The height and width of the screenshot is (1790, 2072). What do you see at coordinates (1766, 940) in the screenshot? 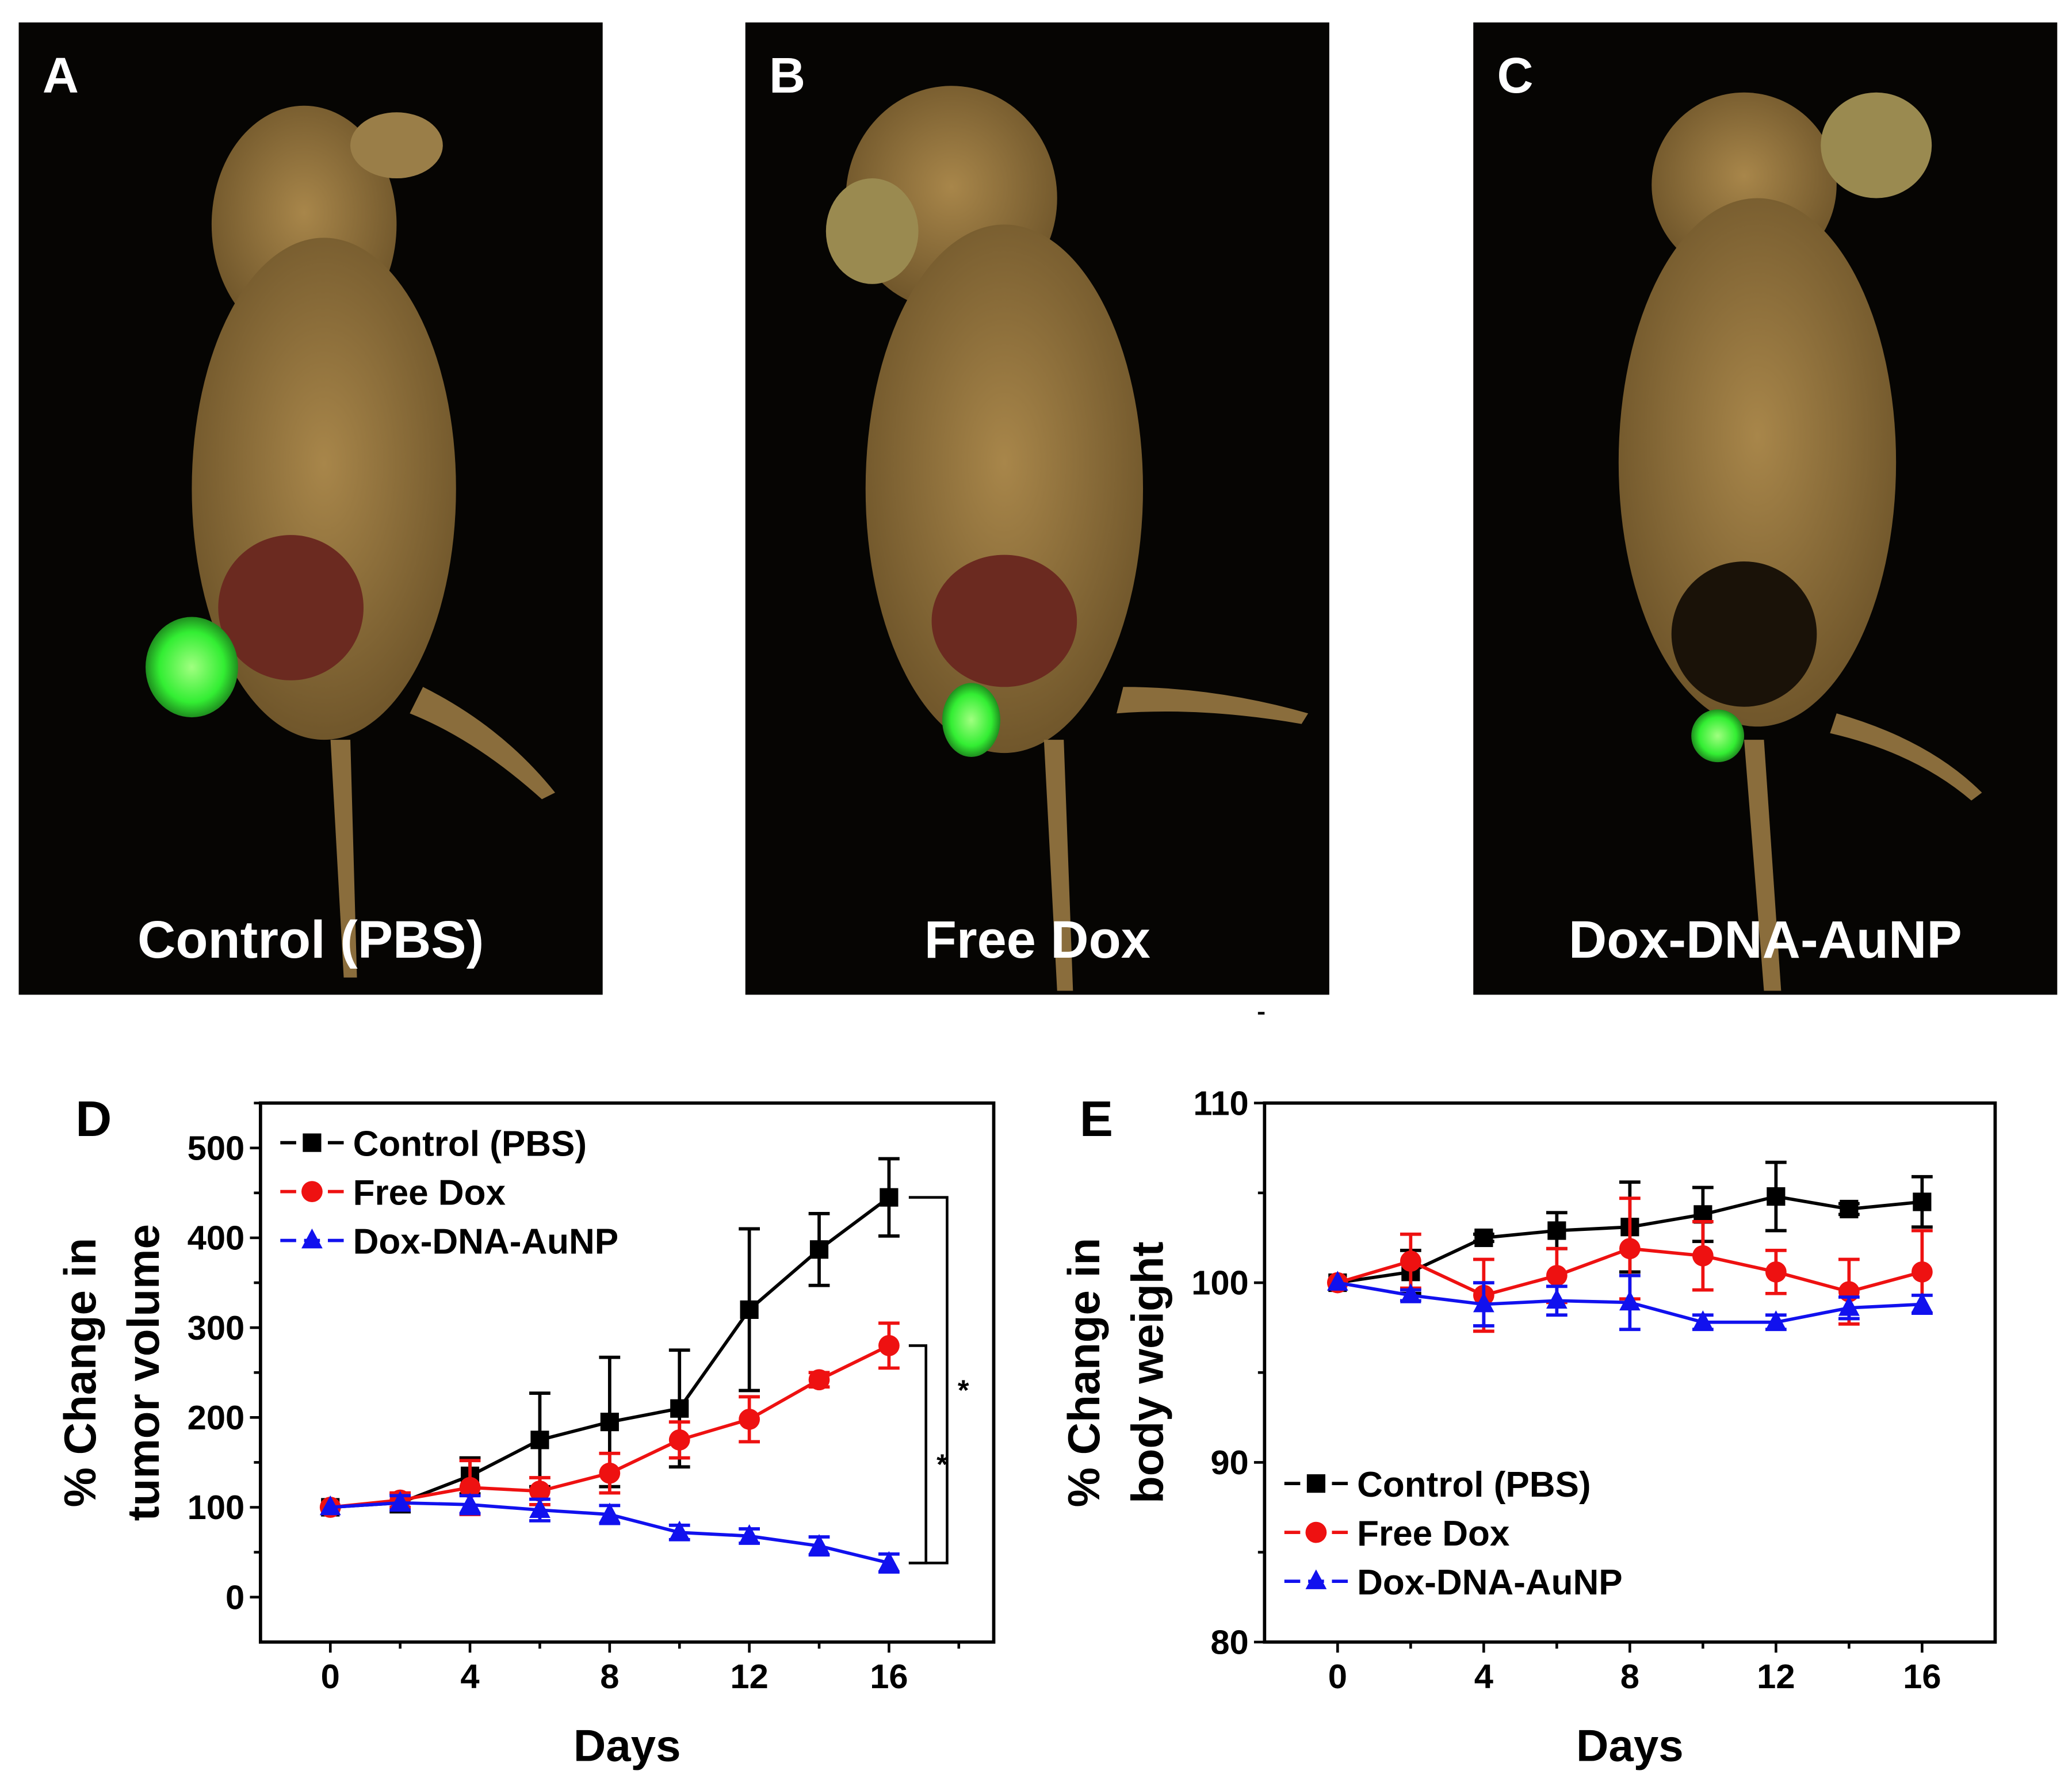
I see `panel-caption: Dox-DNA-AuNP` at bounding box center [1766, 940].